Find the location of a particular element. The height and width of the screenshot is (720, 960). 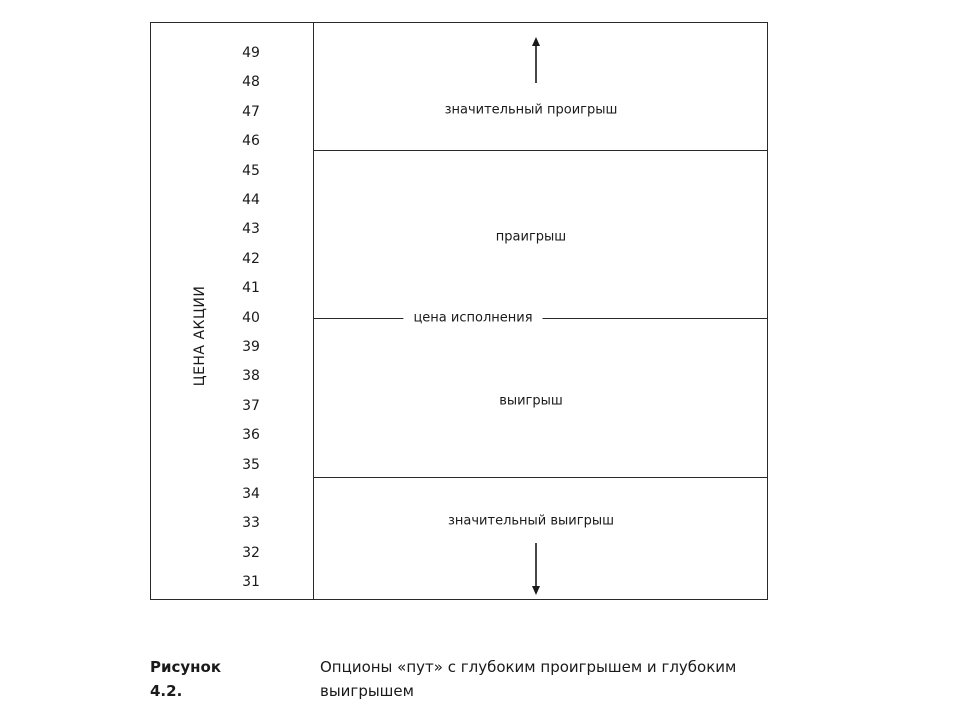

axis-title: ЦЕНА АКЦИИ is located at coordinates (200, 336).